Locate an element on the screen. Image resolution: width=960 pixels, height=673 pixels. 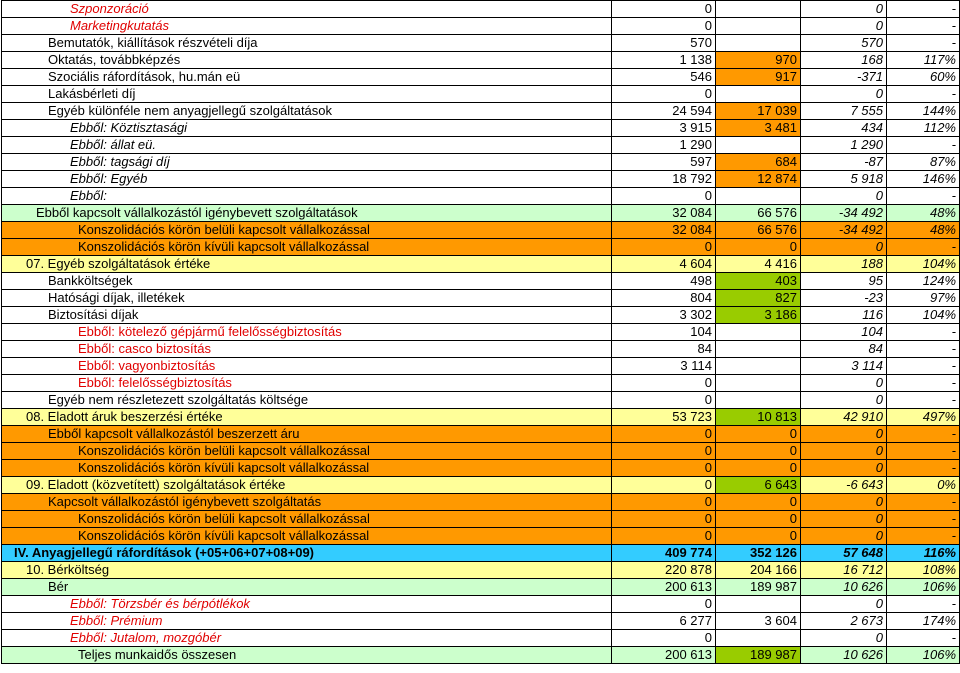
ratio-value: 87% is located at coordinates (923, 162).